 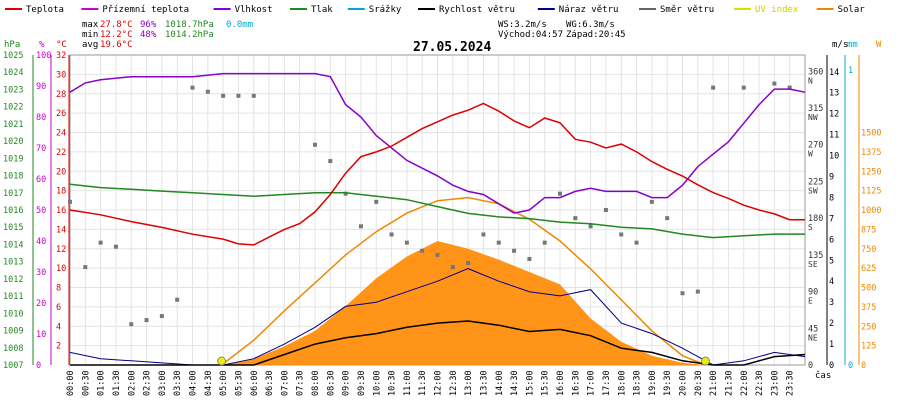 What do you see at coordinates (301, 383) in the screenshot?
I see `axis-time-tick: 07:30` at bounding box center [301, 383].